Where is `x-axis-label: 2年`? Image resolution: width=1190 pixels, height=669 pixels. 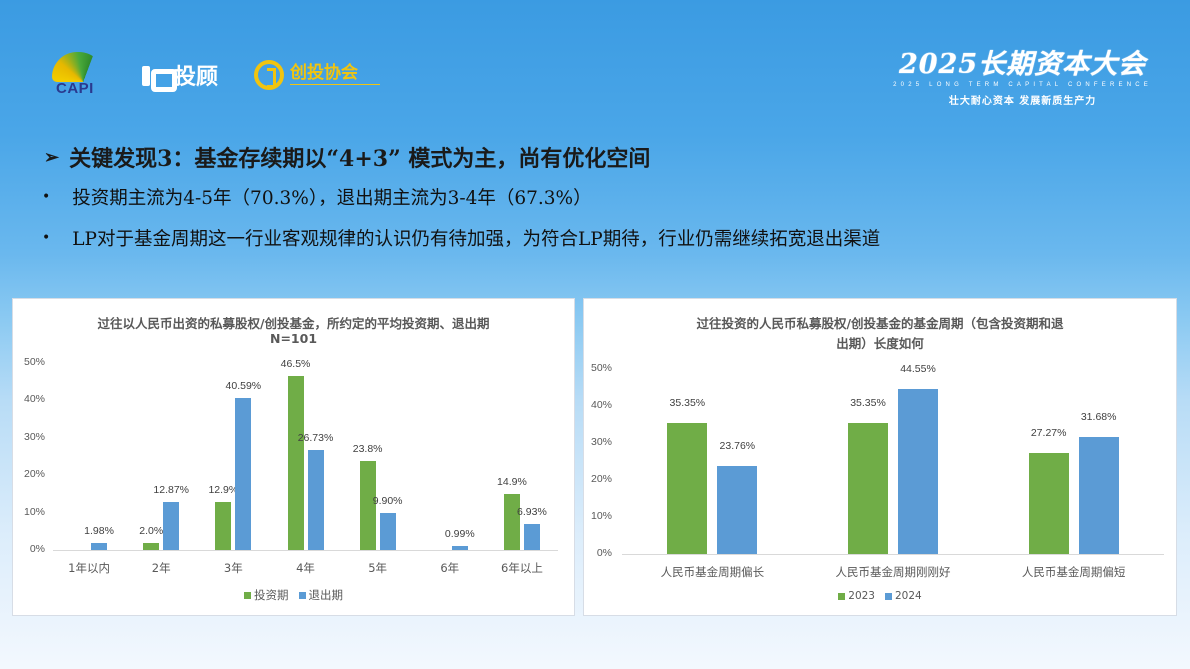
x-axis-label: 2年 is located at coordinates (161, 568).